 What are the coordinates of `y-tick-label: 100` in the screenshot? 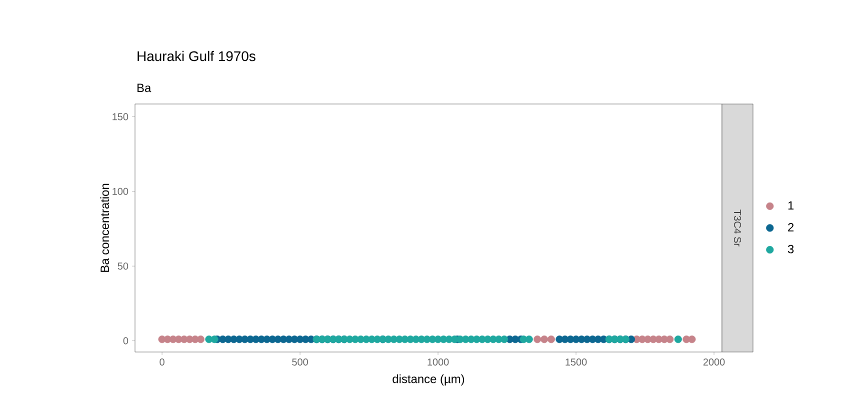 It's located at (120, 191).